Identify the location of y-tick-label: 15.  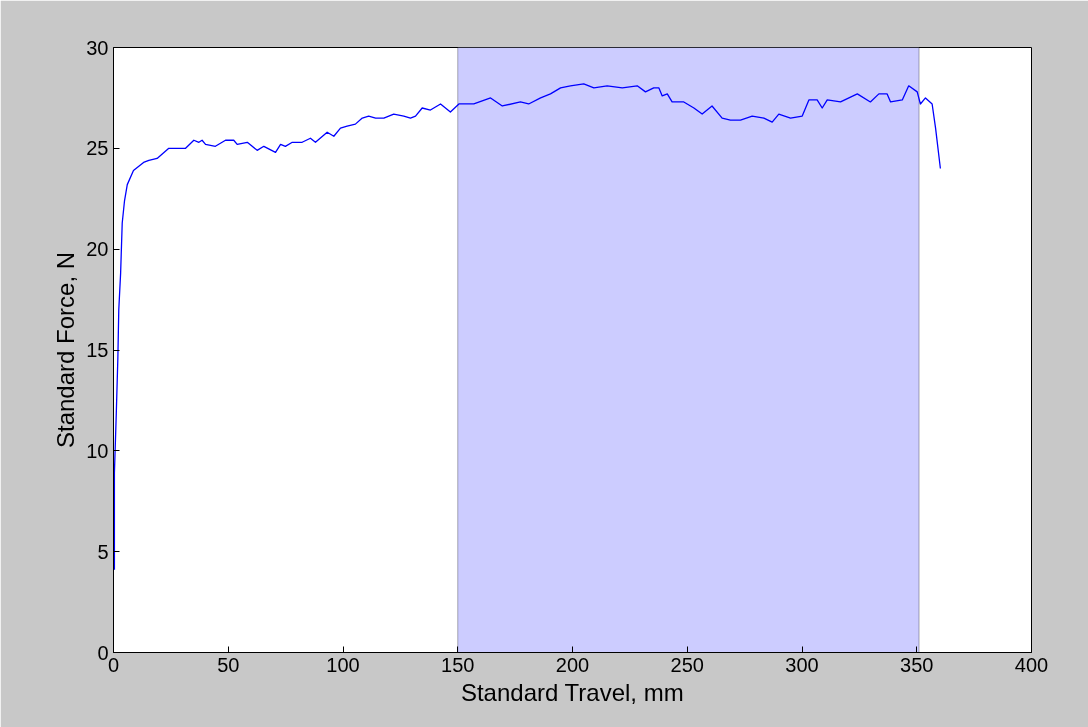
(97, 350).